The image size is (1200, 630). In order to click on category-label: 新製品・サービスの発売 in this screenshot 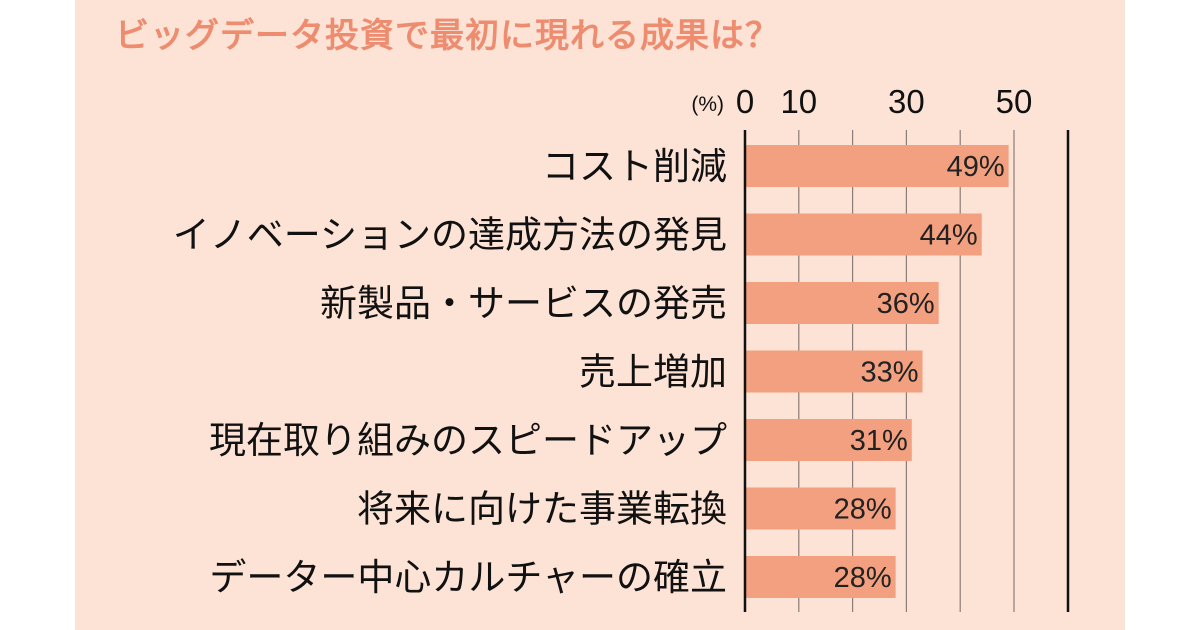, I will do `click(523, 303)`.